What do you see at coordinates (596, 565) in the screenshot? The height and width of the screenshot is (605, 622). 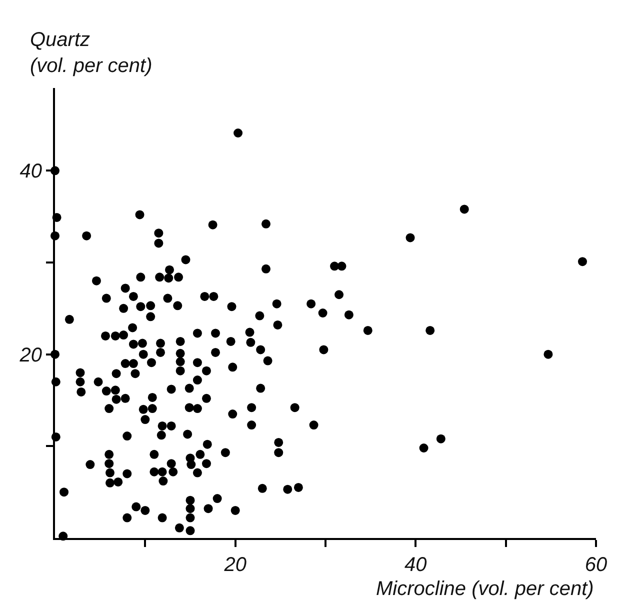 I see `x-tick-label: 60` at bounding box center [596, 565].